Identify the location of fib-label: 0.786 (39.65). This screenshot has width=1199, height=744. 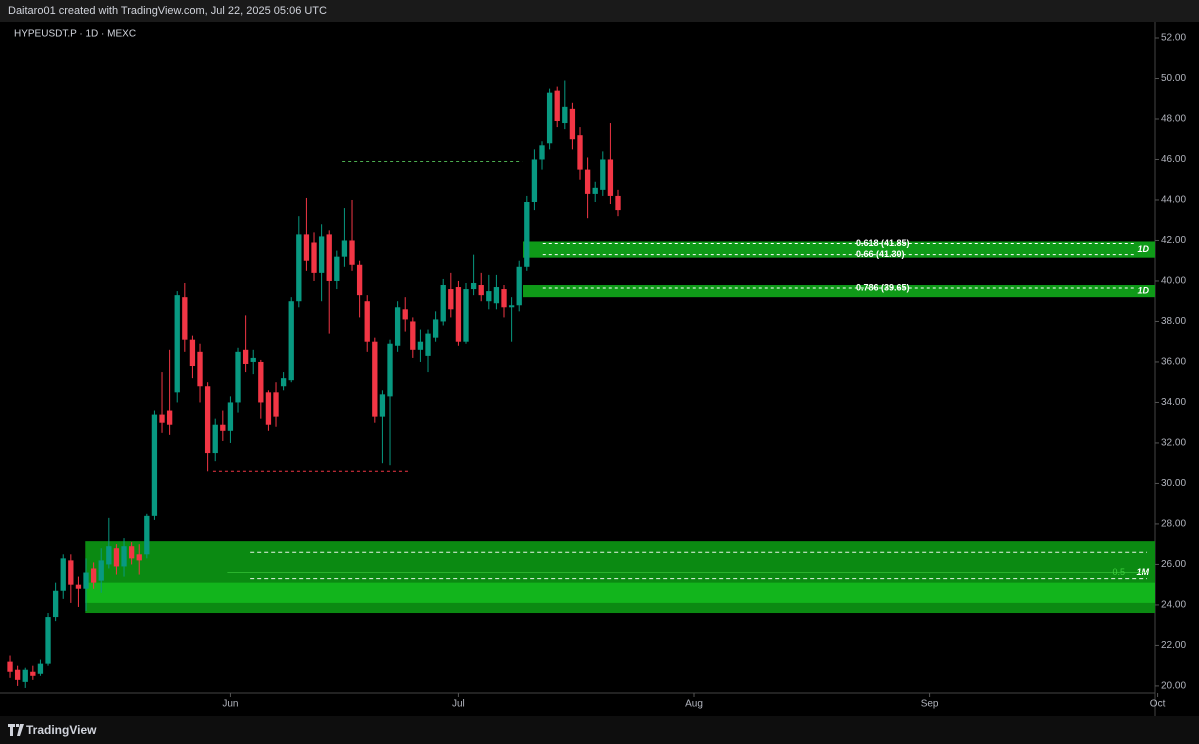
(883, 287).